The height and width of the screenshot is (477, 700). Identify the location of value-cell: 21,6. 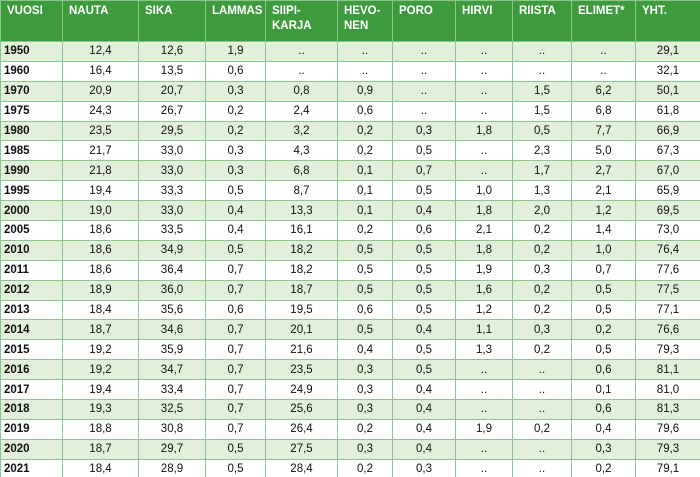
(301, 350).